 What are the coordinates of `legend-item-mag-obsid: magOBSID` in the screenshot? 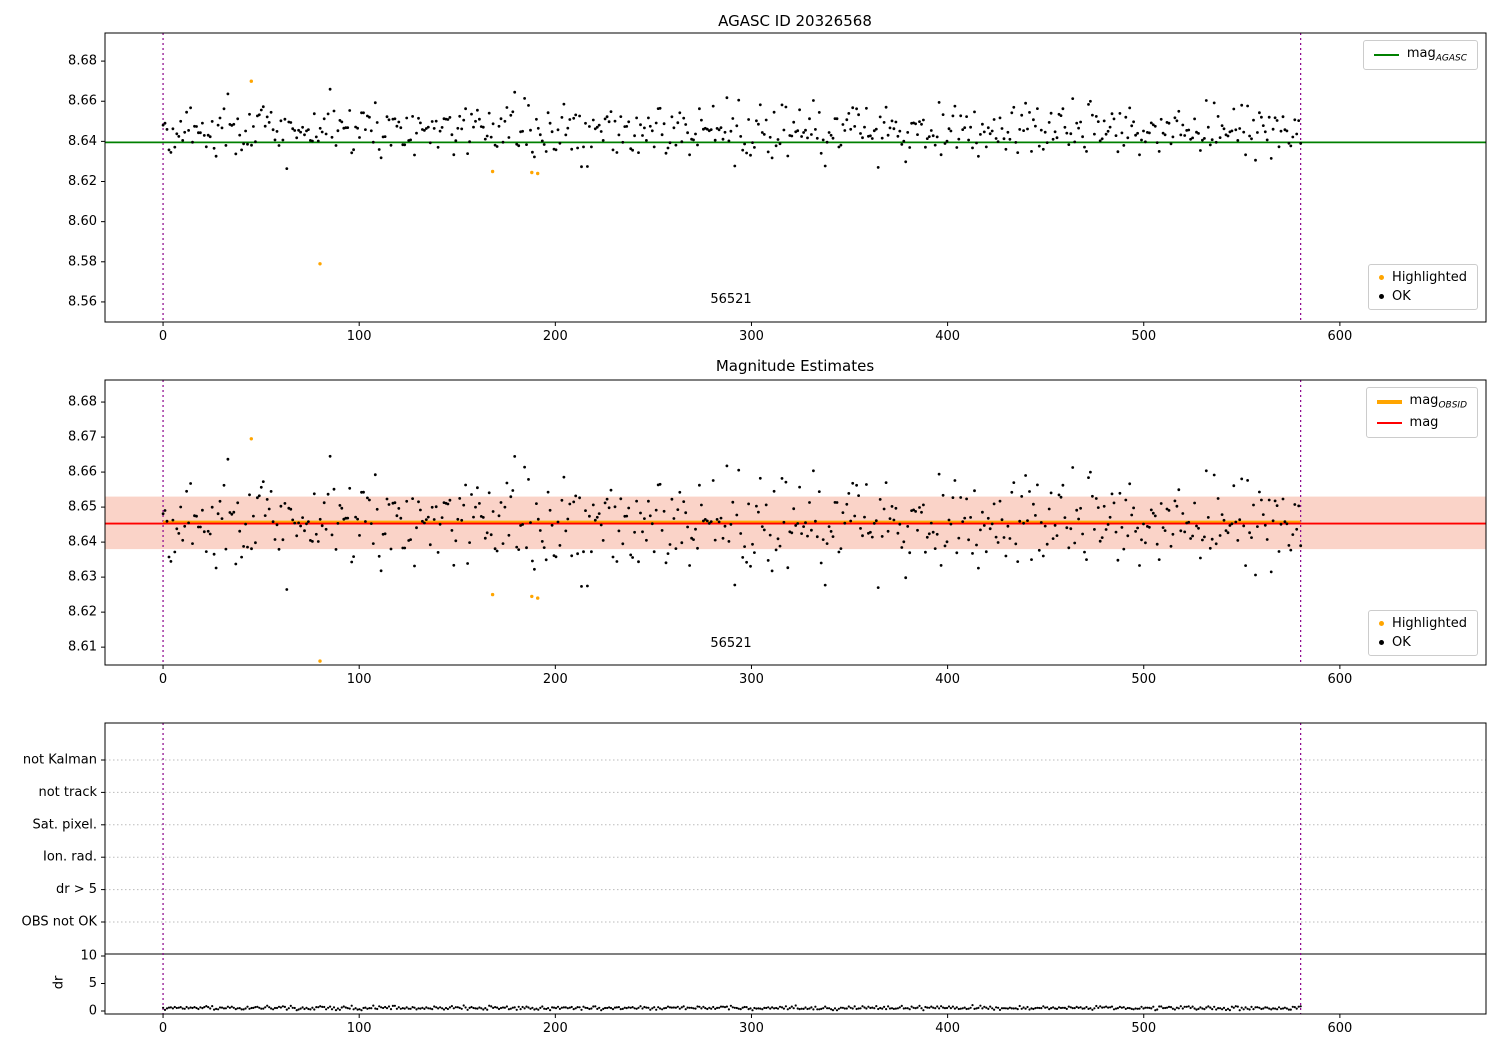 It's located at (1421, 402).